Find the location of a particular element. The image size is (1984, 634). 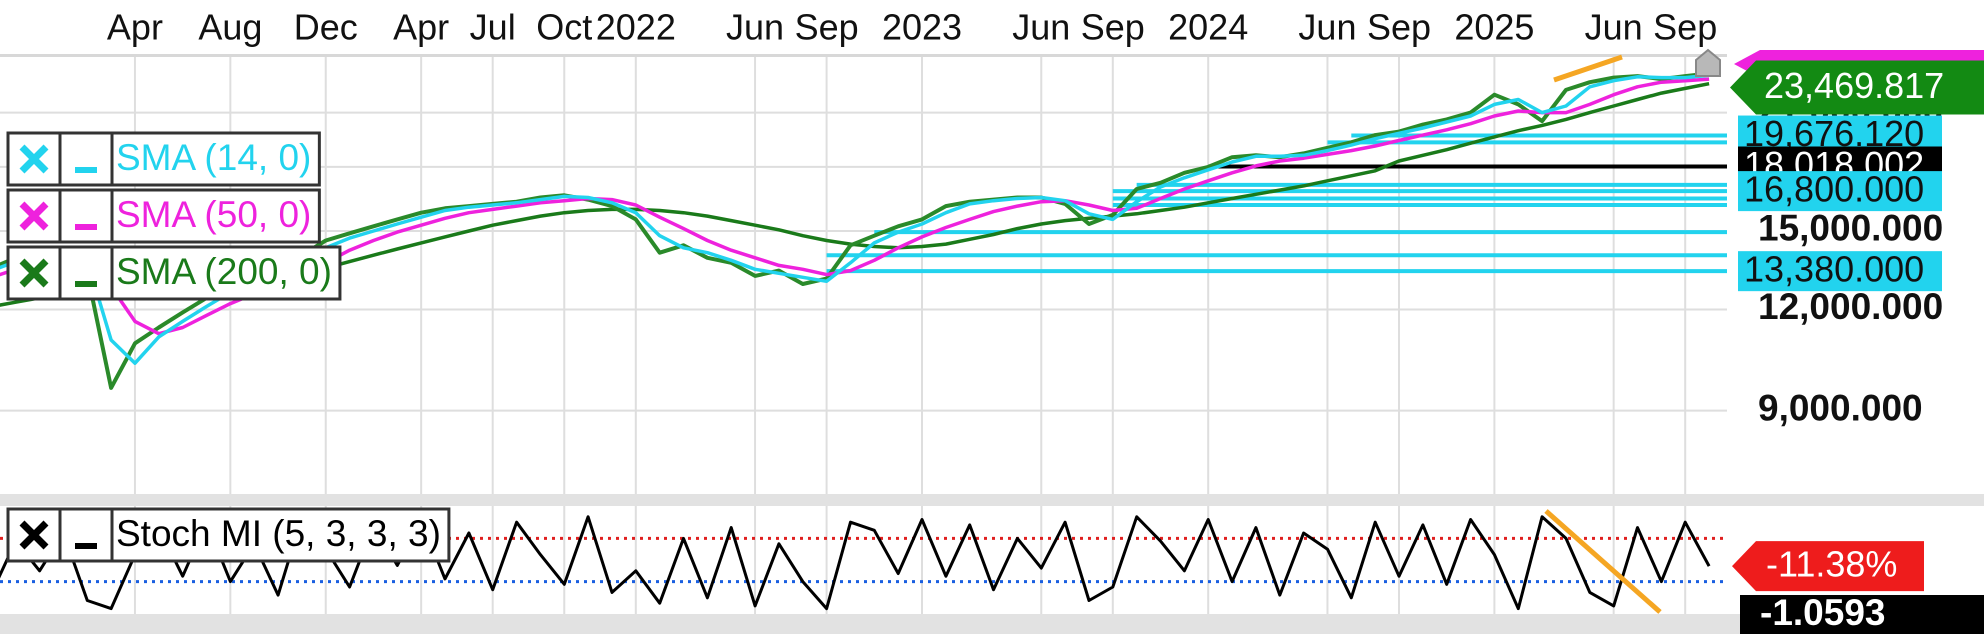

x-tick-label: 2023 is located at coordinates (922, 27).